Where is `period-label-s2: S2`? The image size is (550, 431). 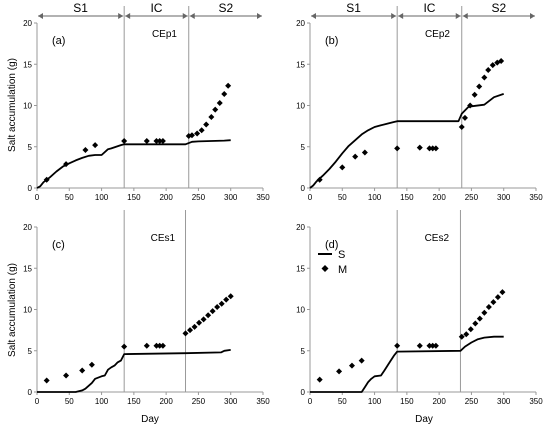
period-label-s2: S2 is located at coordinates (499, 8).